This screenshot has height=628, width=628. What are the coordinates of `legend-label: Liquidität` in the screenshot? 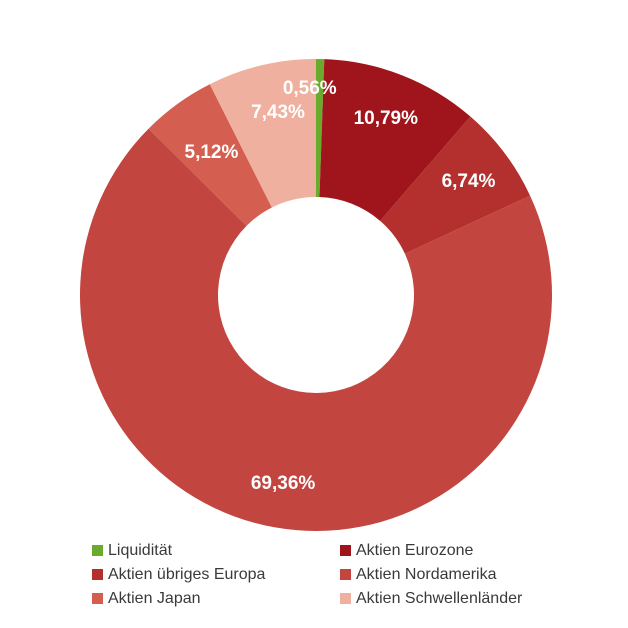 It's located at (140, 550).